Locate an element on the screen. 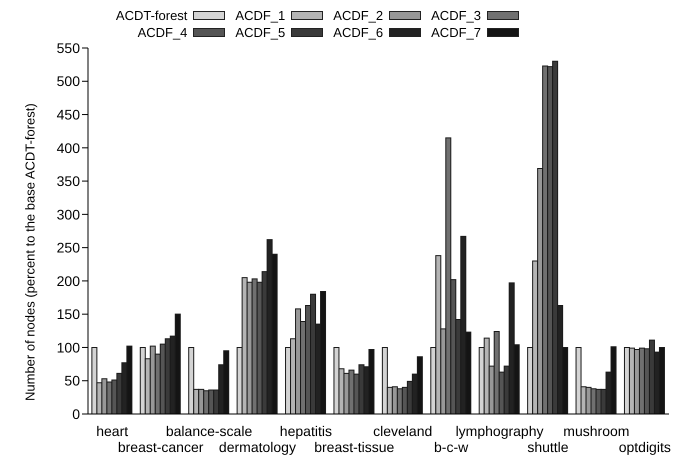 This screenshot has height=468, width=681. legend-label: ACDF_1 is located at coordinates (260, 15).